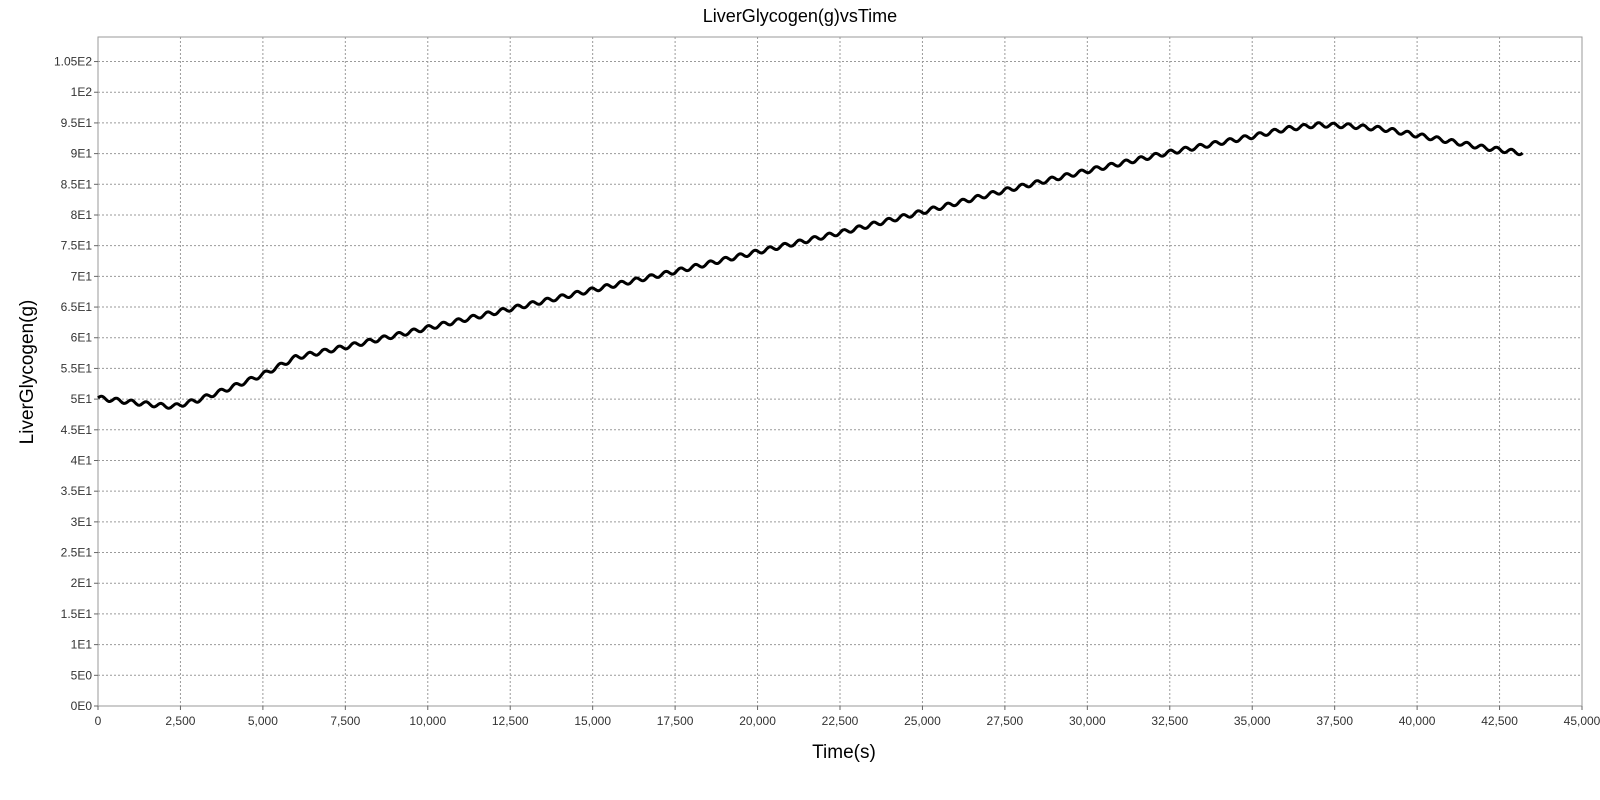 The image size is (1600, 800). What do you see at coordinates (73, 62) in the screenshot?
I see `y-tick-label: 1.05E2` at bounding box center [73, 62].